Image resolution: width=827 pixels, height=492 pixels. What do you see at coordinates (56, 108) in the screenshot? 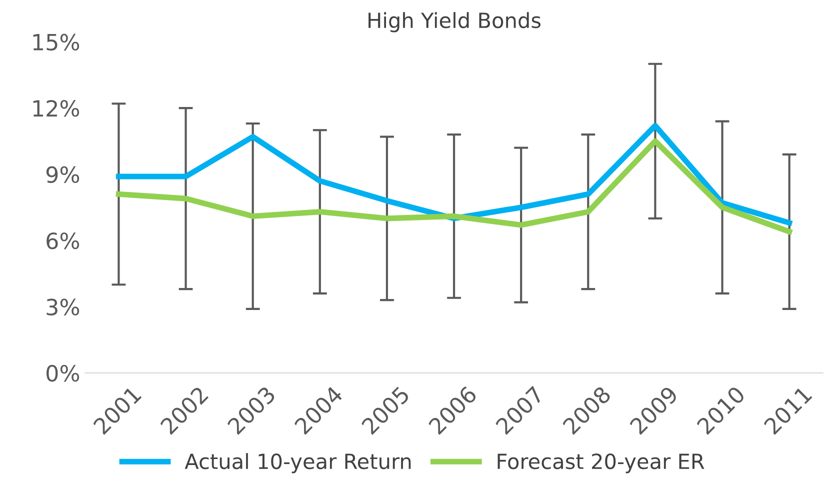
I see `y-tick-label: 12%` at bounding box center [56, 108].